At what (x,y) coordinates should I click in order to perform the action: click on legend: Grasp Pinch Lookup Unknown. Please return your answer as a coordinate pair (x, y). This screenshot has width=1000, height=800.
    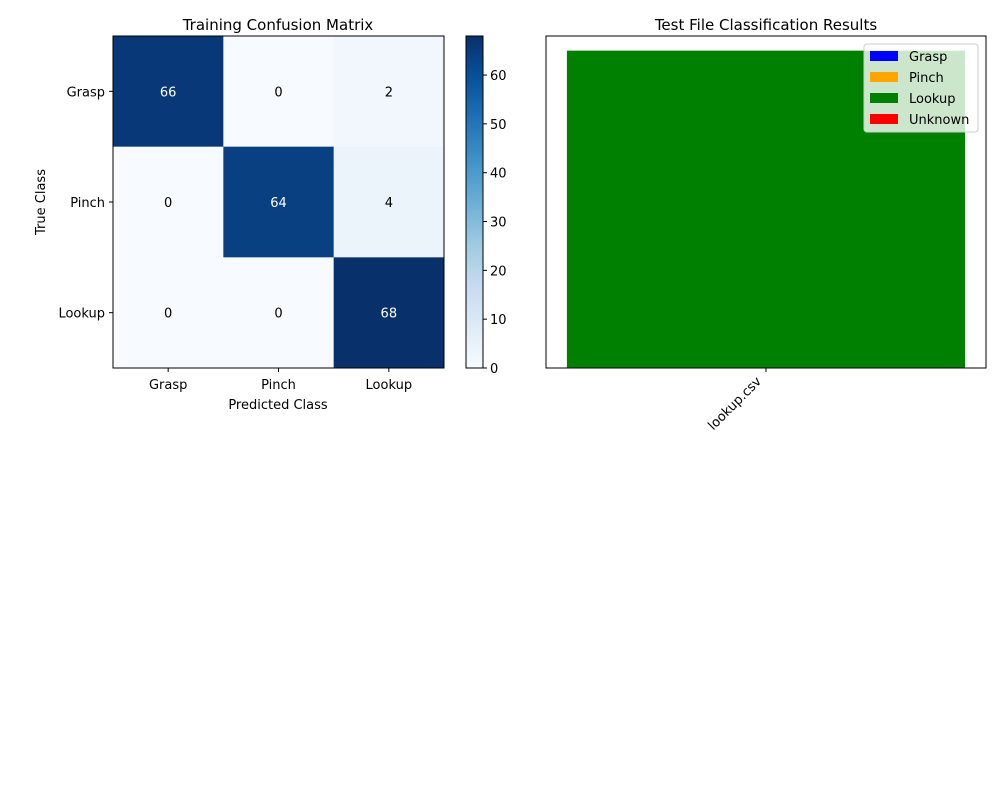
    Looking at the image, I should click on (921, 88).